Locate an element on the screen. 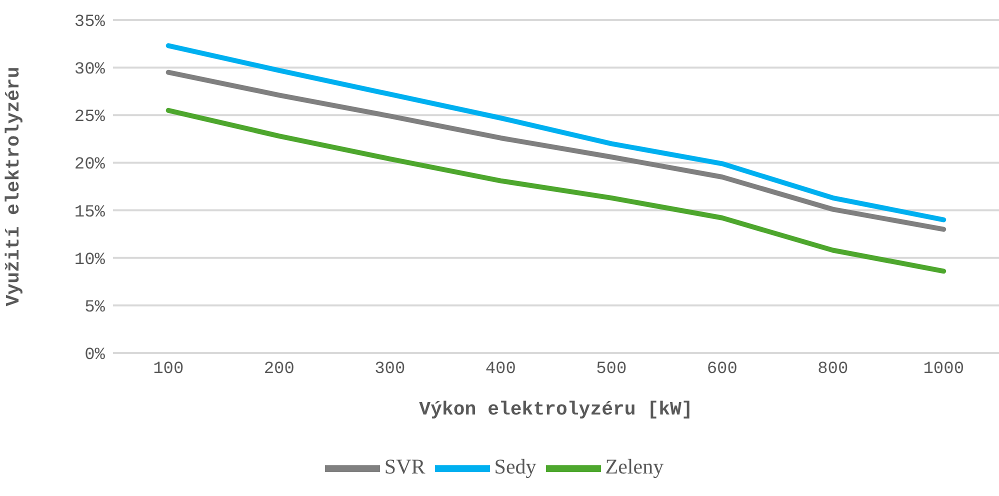 Image resolution: width=999 pixels, height=496 pixels. x-tick-label: 500 is located at coordinates (611, 370).